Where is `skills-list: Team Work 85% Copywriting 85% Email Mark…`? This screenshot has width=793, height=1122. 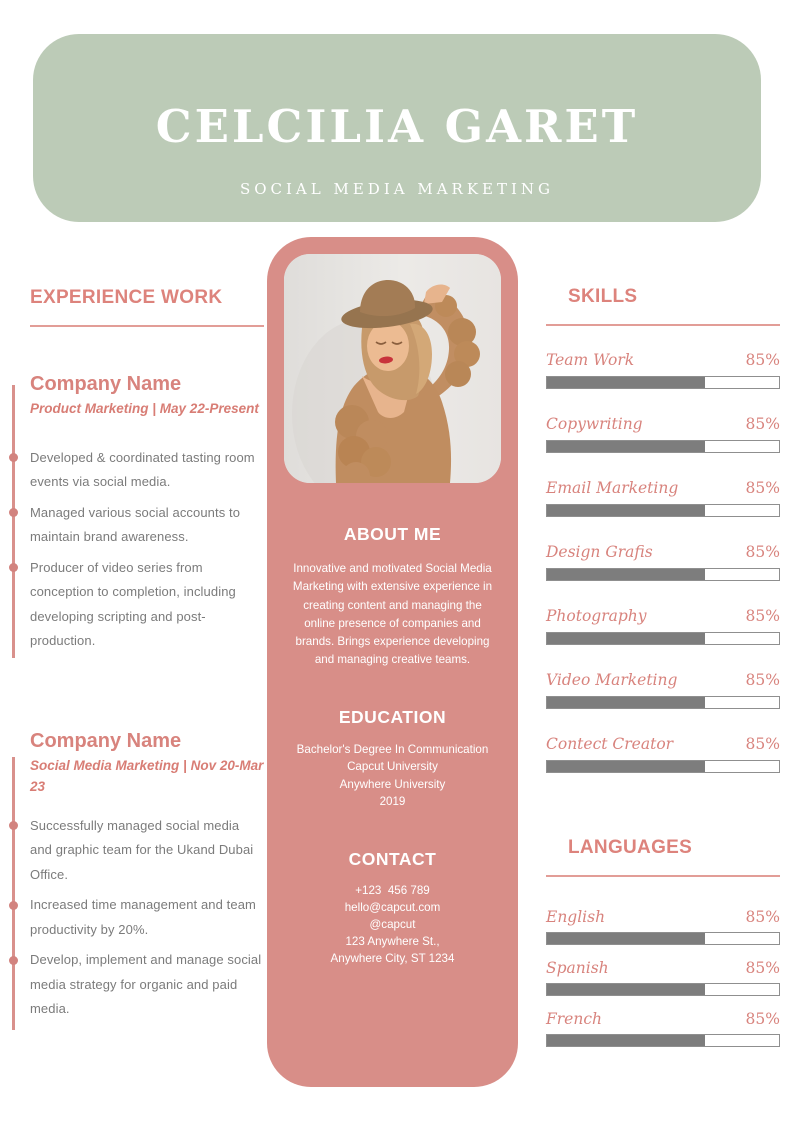
skills-list: Team Work 85% Copywriting 85% Email Mark… is located at coordinates (663, 561).